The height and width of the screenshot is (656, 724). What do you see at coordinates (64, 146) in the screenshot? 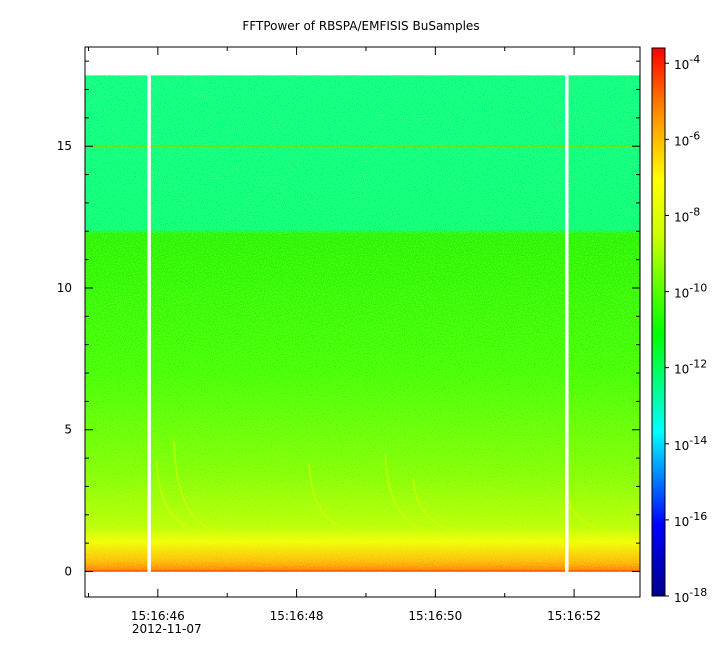
I see `y-tick-label: 15` at bounding box center [64, 146].